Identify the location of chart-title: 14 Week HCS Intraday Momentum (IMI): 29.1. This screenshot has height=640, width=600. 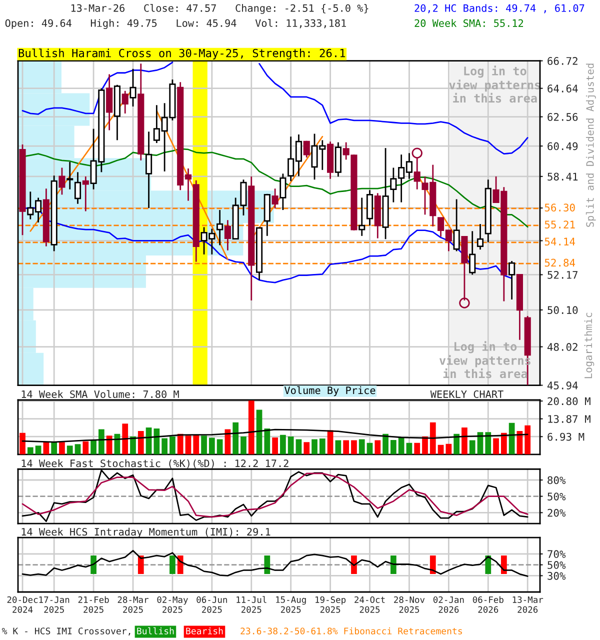
(146, 533).